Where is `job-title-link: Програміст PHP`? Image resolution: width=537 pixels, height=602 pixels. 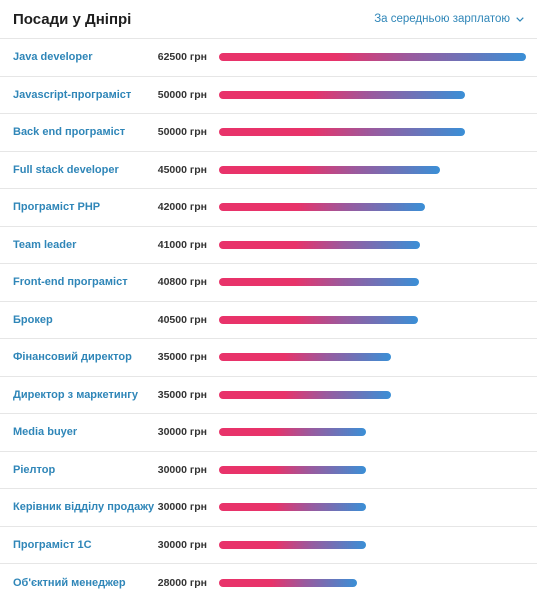 job-title-link: Програміст PHP is located at coordinates (57, 207).